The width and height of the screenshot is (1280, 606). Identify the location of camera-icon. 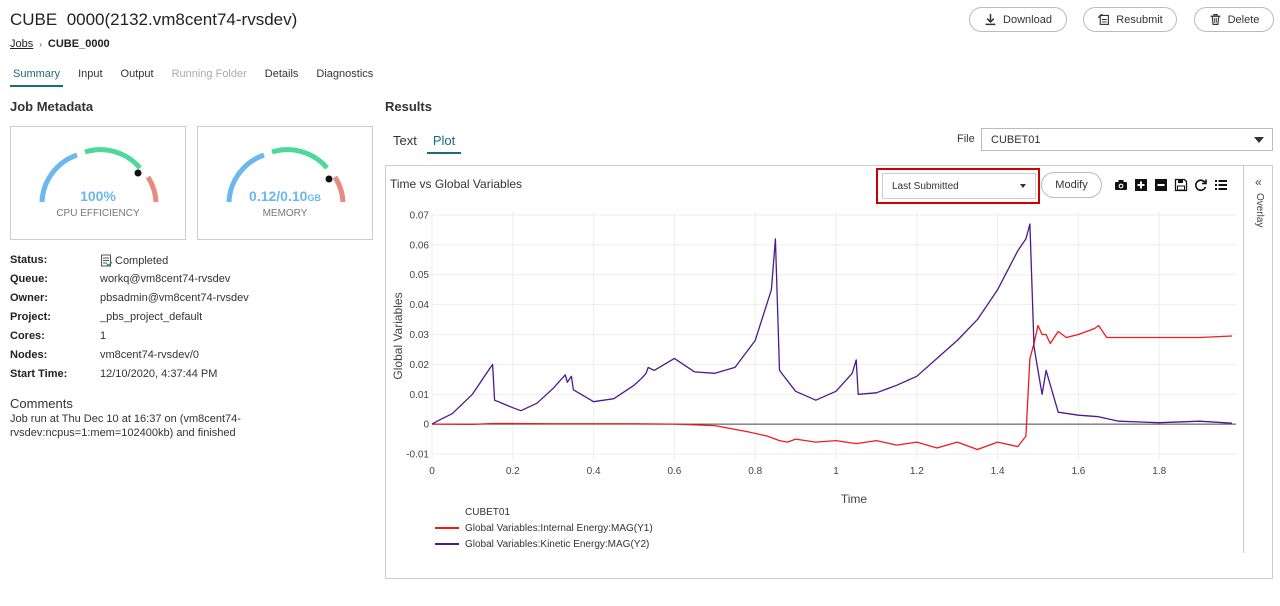
(1121, 185).